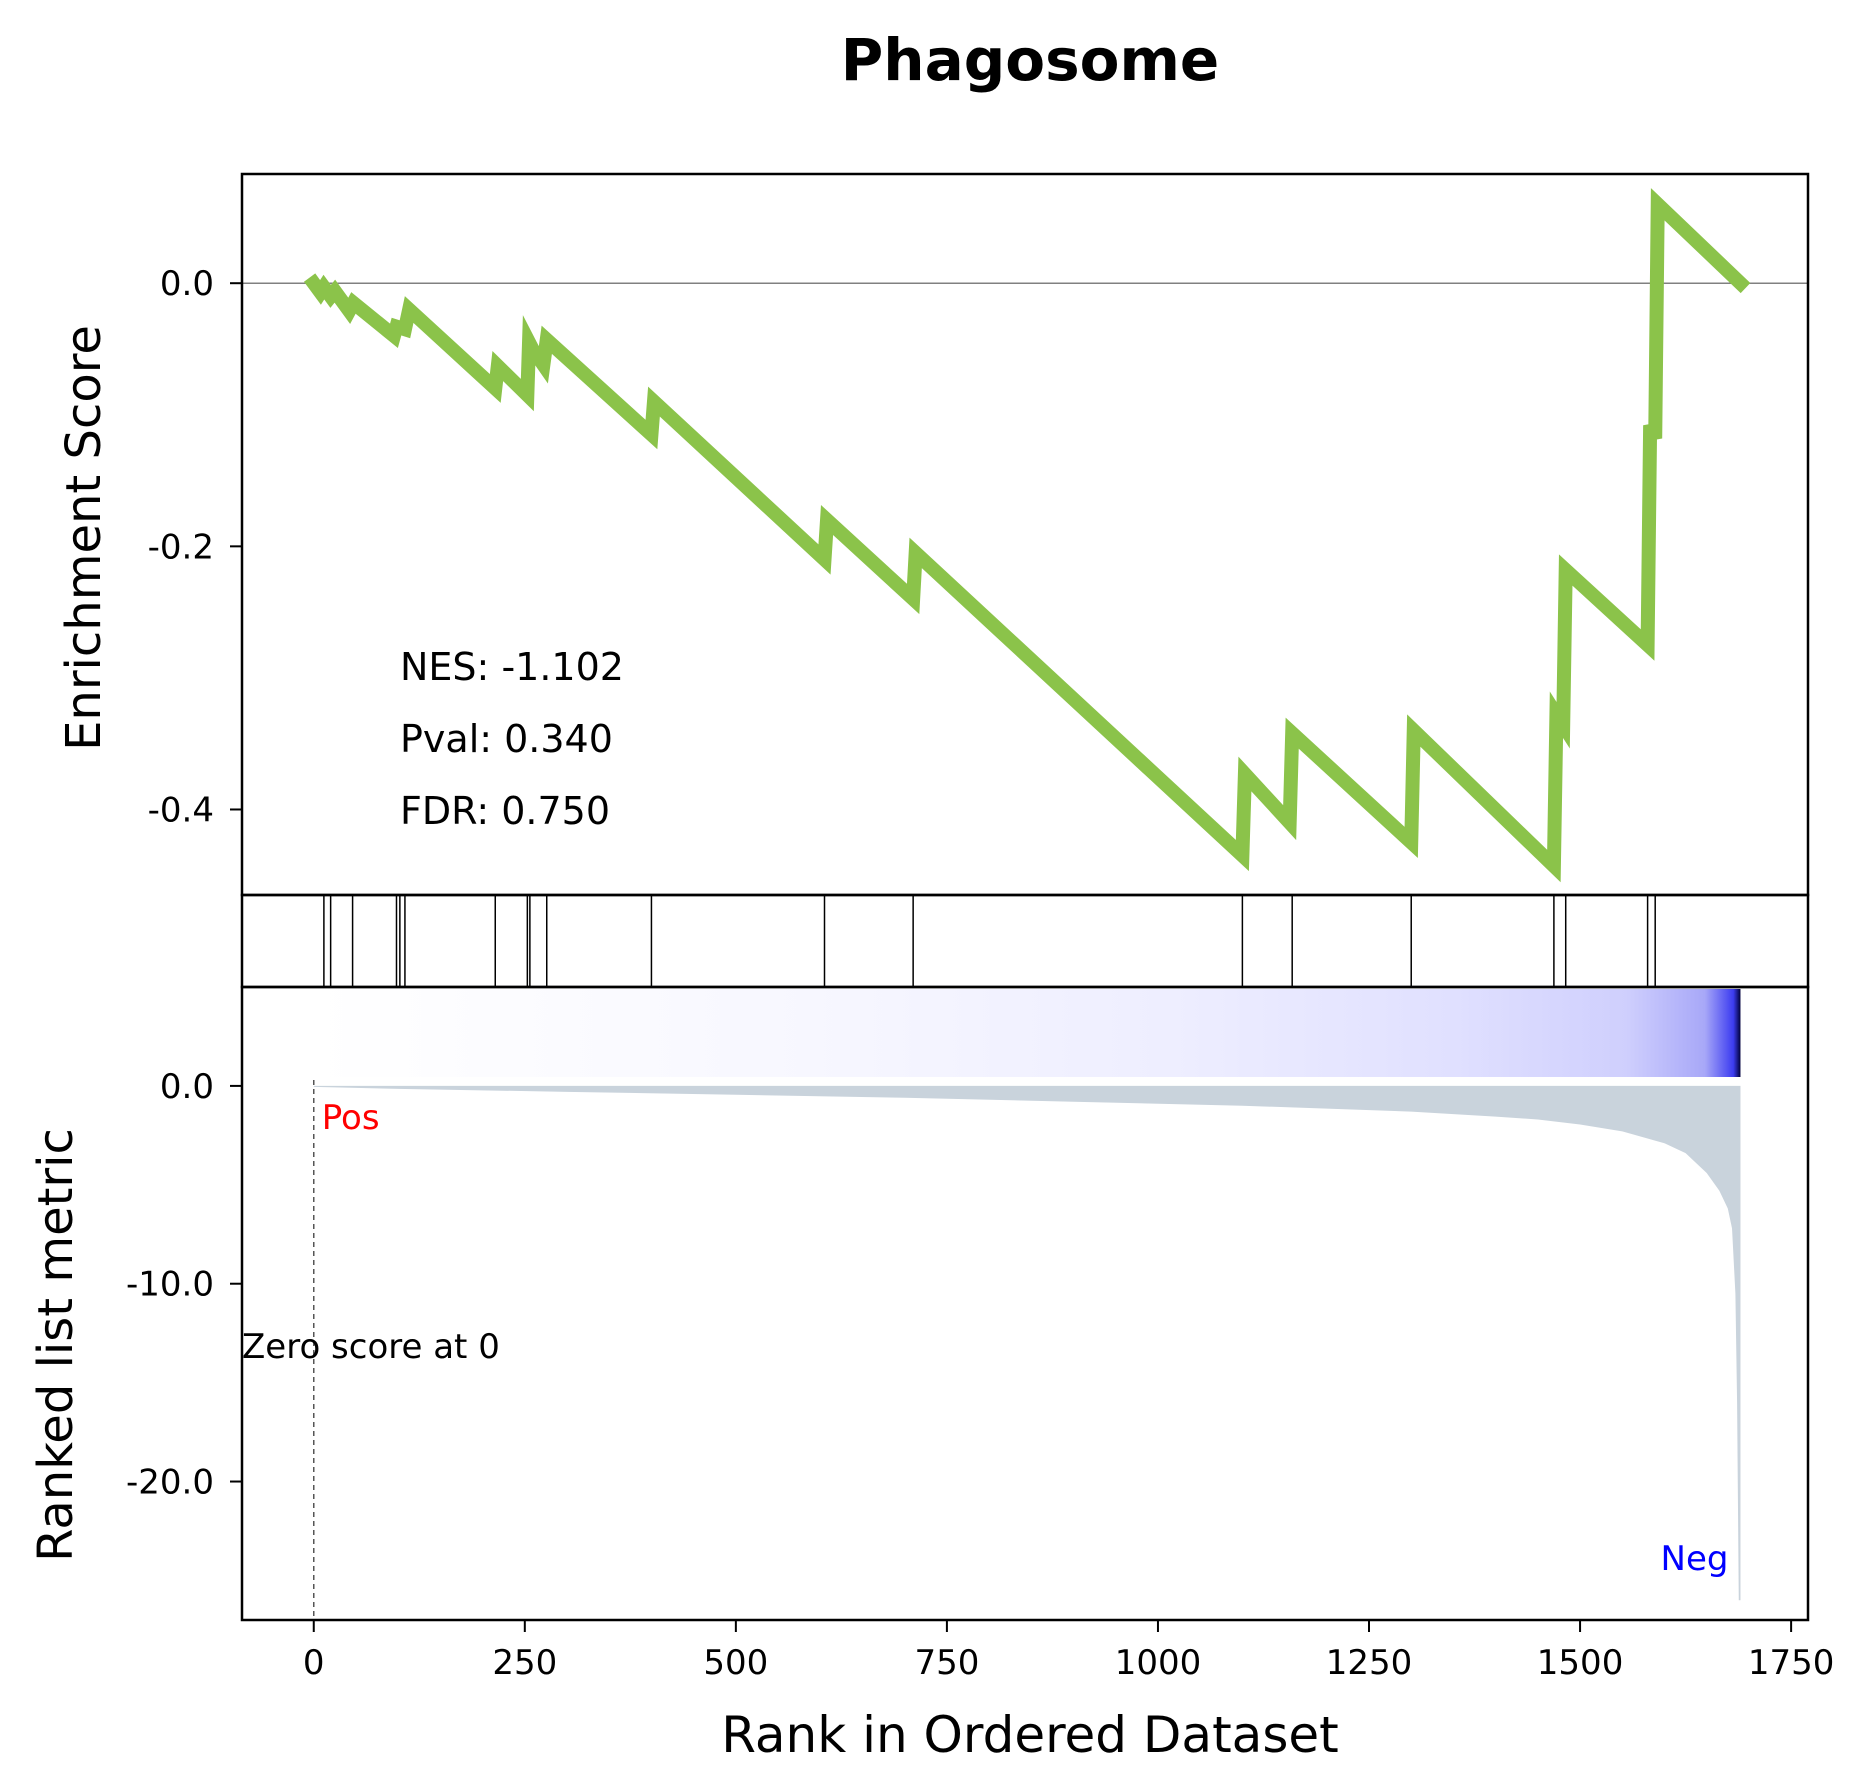 This screenshot has height=1786, width=1862. Describe the element at coordinates (1027, 1033) in the screenshot. I see `heatmap-strip` at that location.